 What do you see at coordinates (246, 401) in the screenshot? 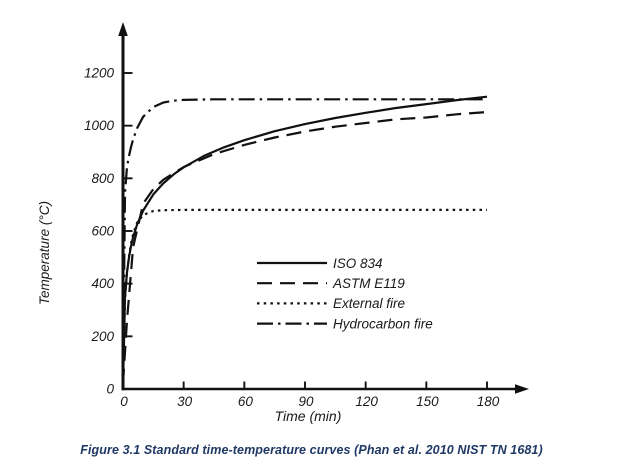
I see `x-tick-label-60: 60` at bounding box center [246, 401].